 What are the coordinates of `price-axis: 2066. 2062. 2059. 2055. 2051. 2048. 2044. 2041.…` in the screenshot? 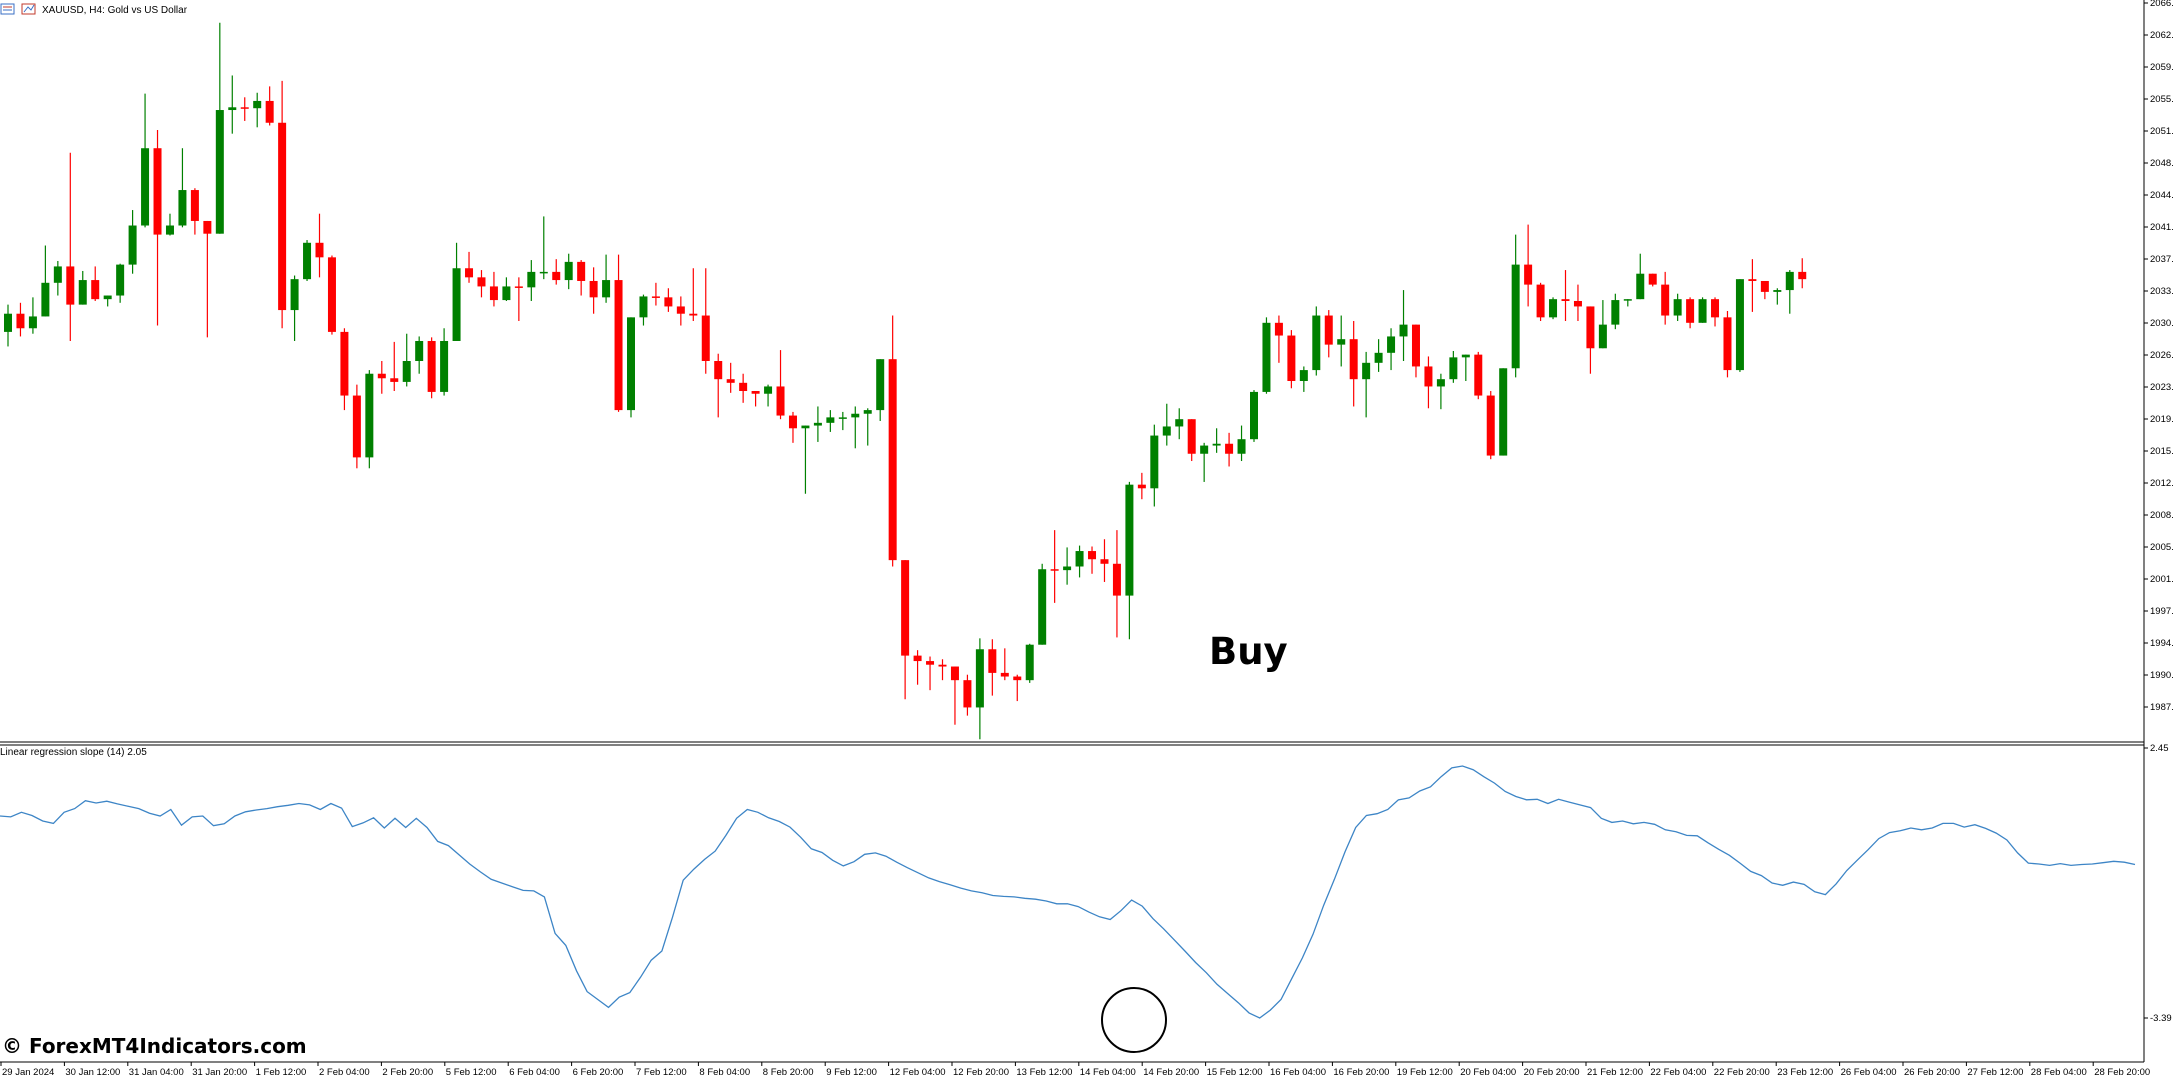 It's located at (2159, 356).